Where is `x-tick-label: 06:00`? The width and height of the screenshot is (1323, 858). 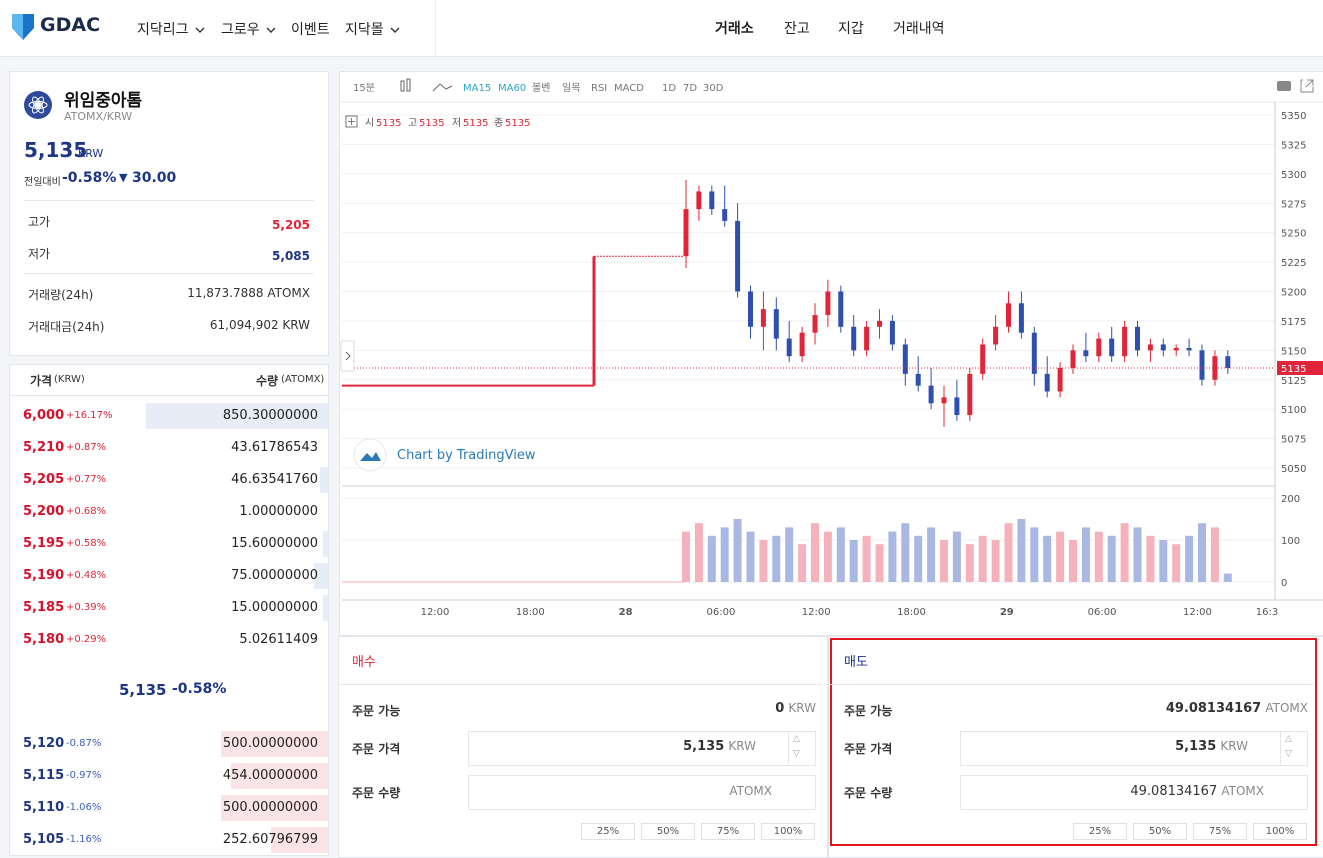
x-tick-label: 06:00 is located at coordinates (720, 612).